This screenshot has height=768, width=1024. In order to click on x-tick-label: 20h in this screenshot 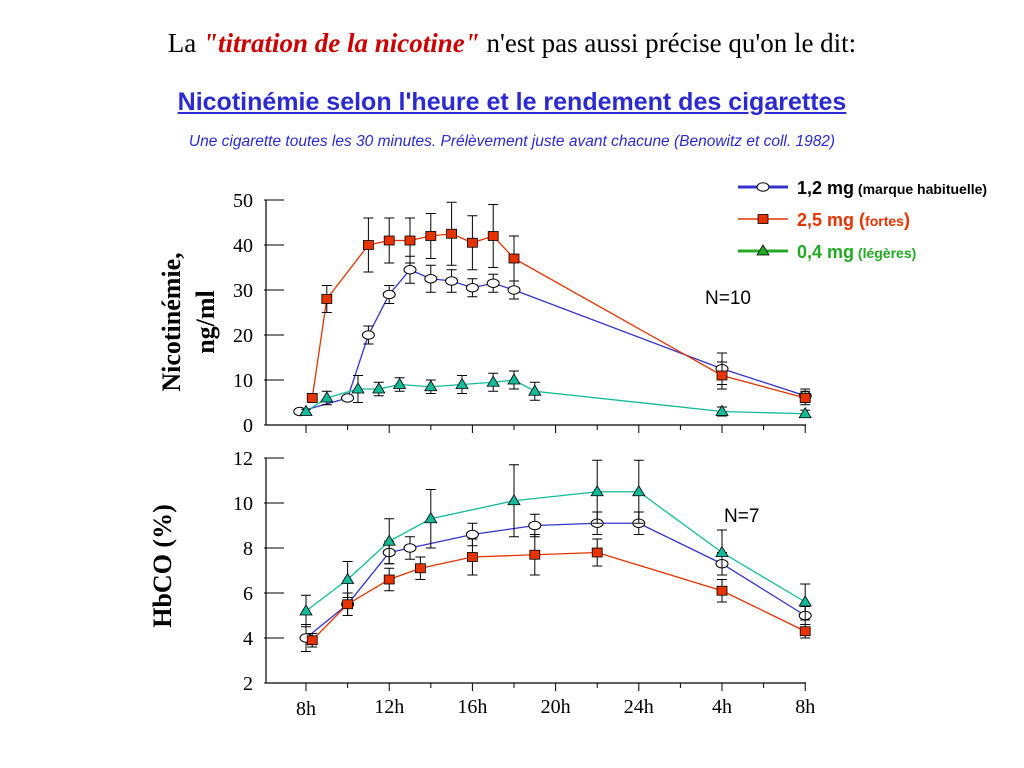, I will do `click(556, 707)`.